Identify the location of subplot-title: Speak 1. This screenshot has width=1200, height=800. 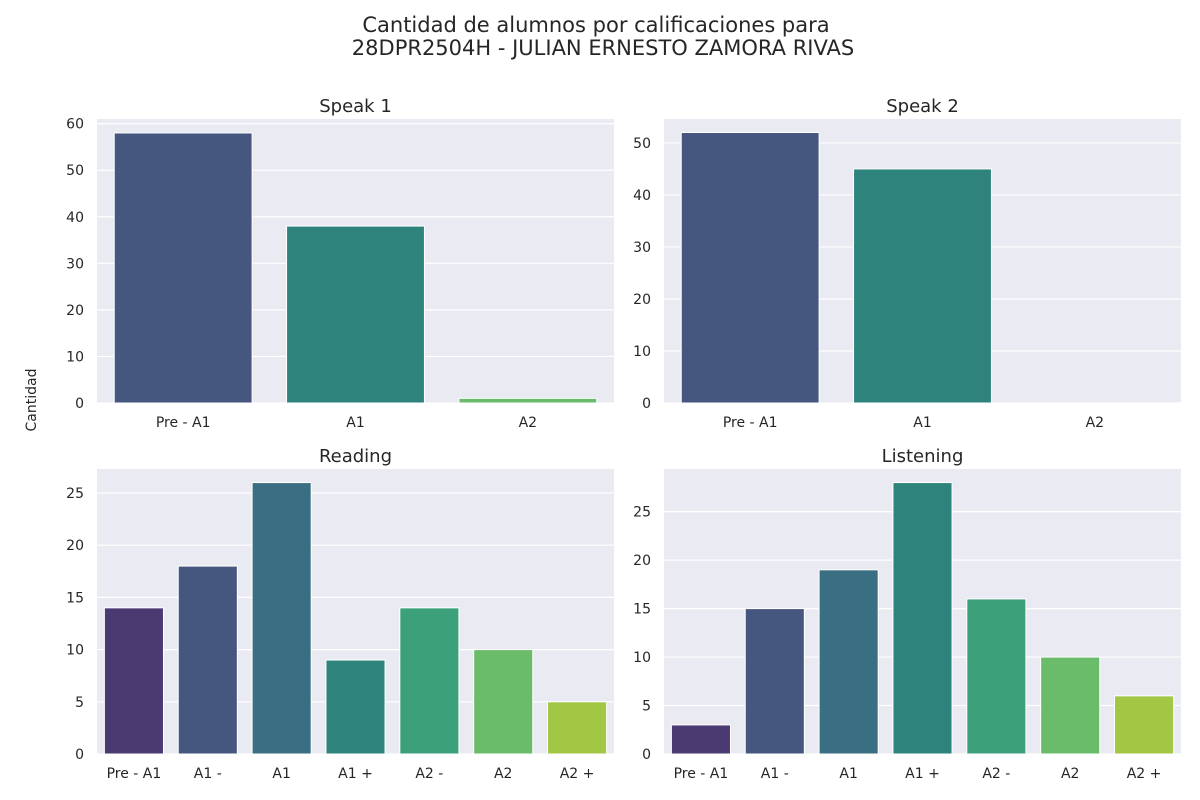
(355, 106).